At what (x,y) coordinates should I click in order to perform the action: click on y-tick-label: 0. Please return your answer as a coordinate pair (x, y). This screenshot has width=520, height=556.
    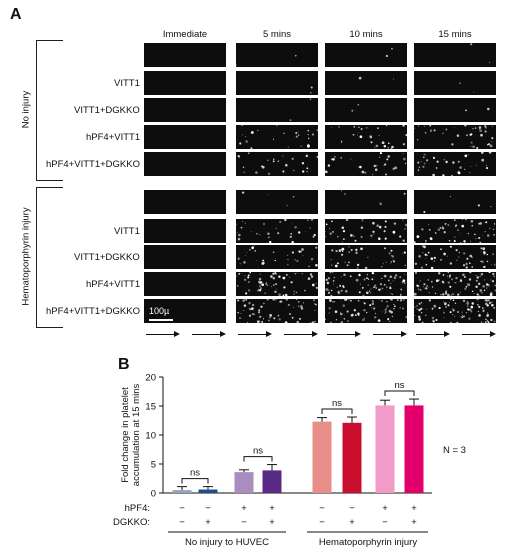
    Looking at the image, I should click on (153, 494).